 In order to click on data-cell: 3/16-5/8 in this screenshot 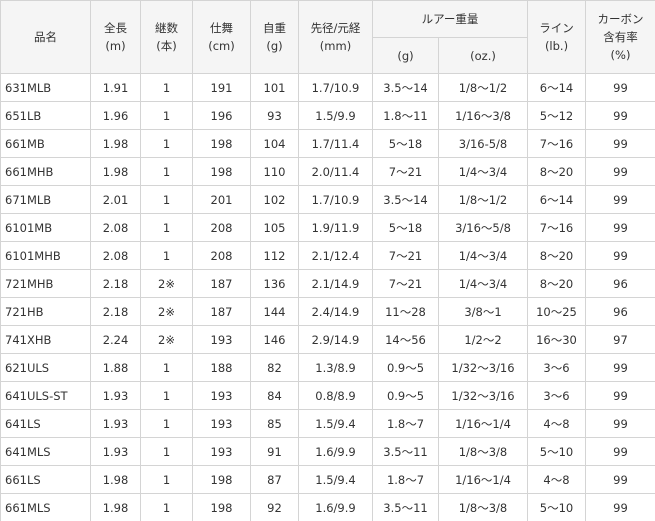, I will do `click(483, 143)`.